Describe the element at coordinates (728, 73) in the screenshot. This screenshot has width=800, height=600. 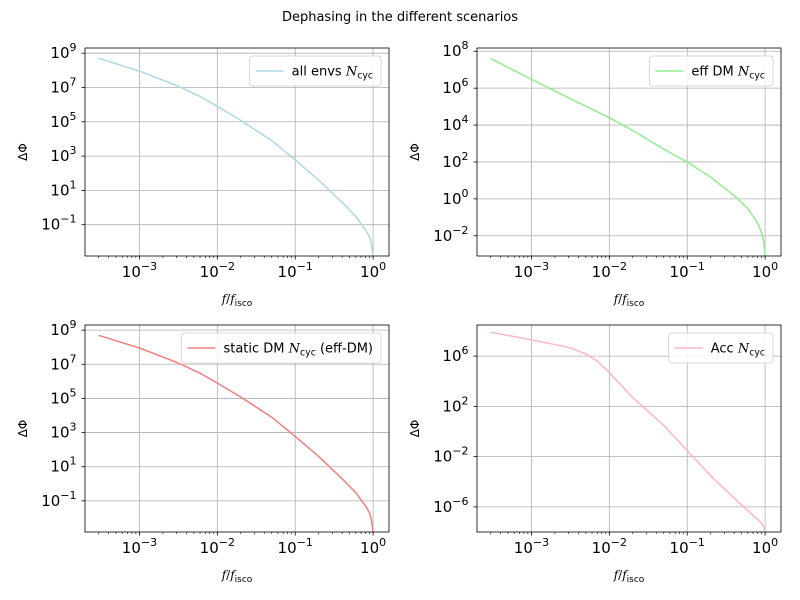
I see `legend-label: eff DM Ncyc` at that location.